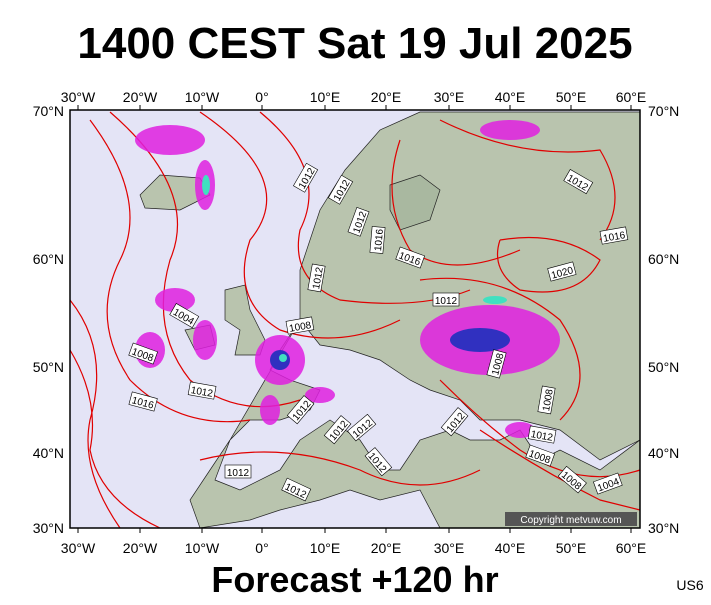  I want to click on lon-label-bottom: 30°W, so click(78, 548).